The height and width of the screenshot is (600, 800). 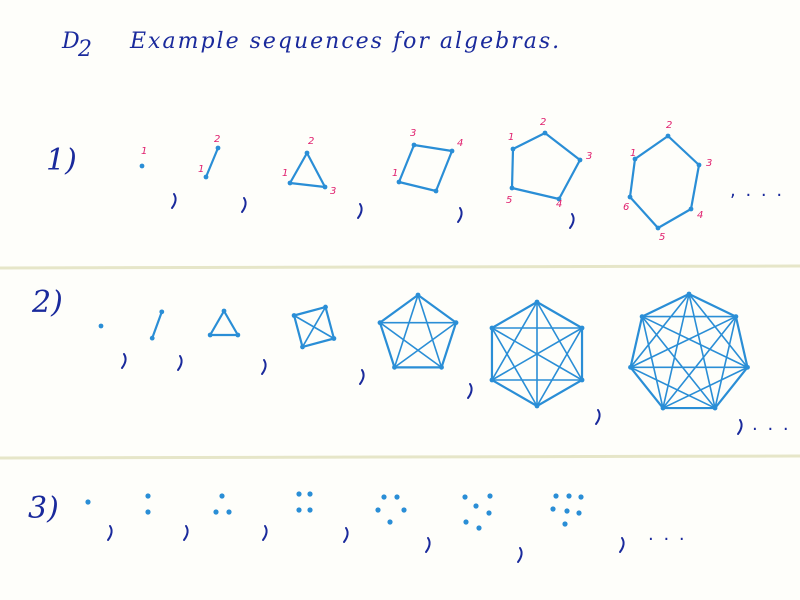 I want to click on polygon-1: 1, so click(x=143, y=157).